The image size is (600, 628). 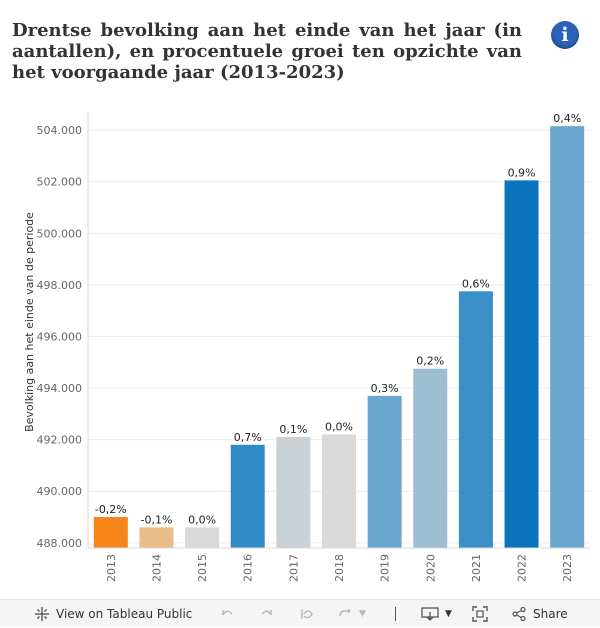 I want to click on data-label-2020: 0,2%, so click(x=430, y=361).